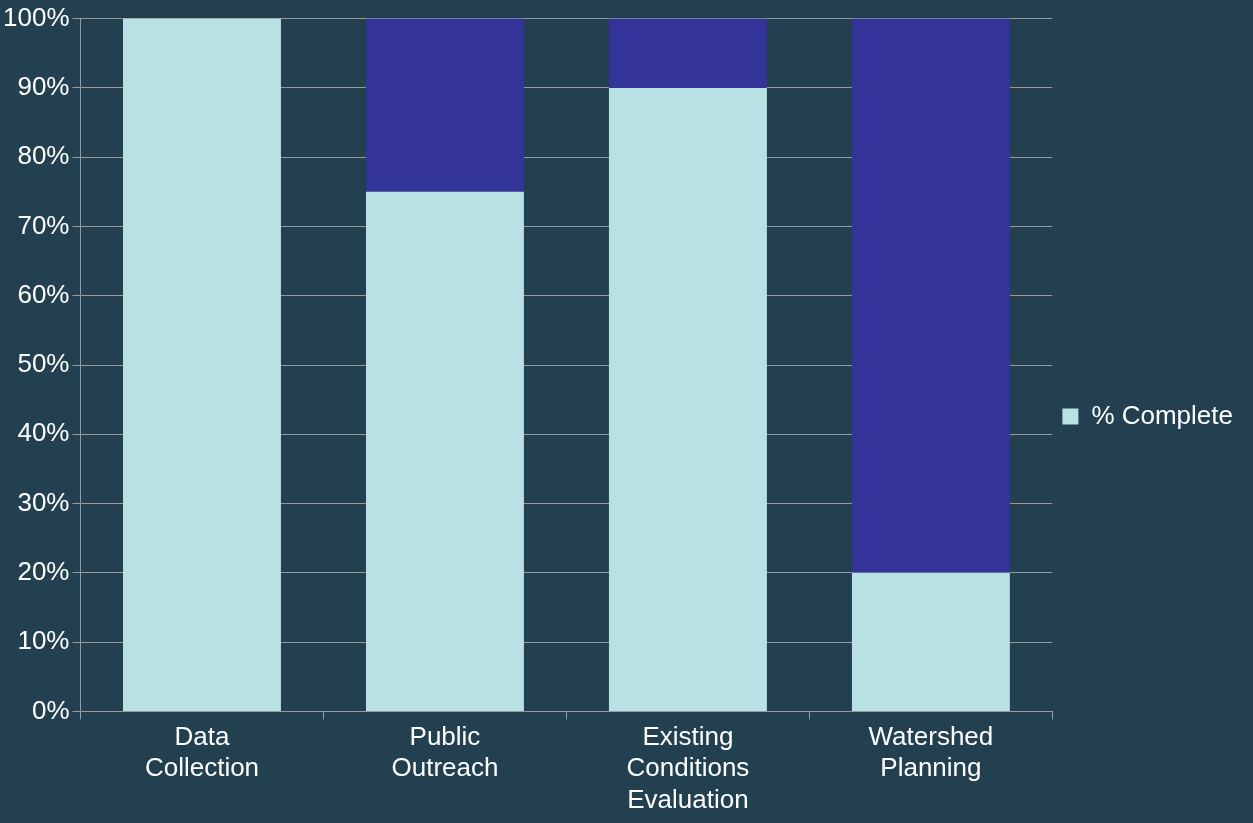  What do you see at coordinates (43, 432) in the screenshot?
I see `y-tick-label: 40%` at bounding box center [43, 432].